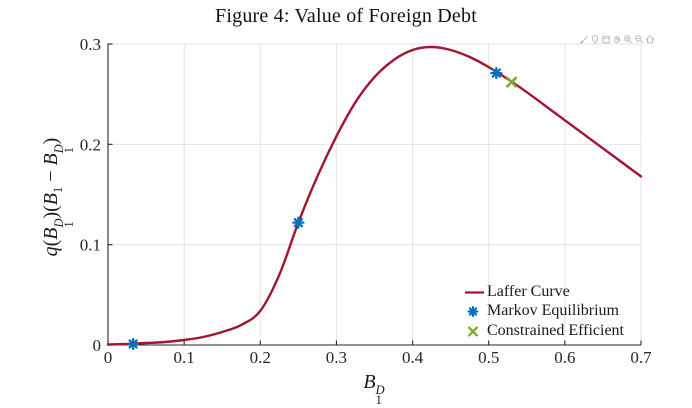 The image size is (692, 408). I want to click on brush-icon, so click(584, 39).